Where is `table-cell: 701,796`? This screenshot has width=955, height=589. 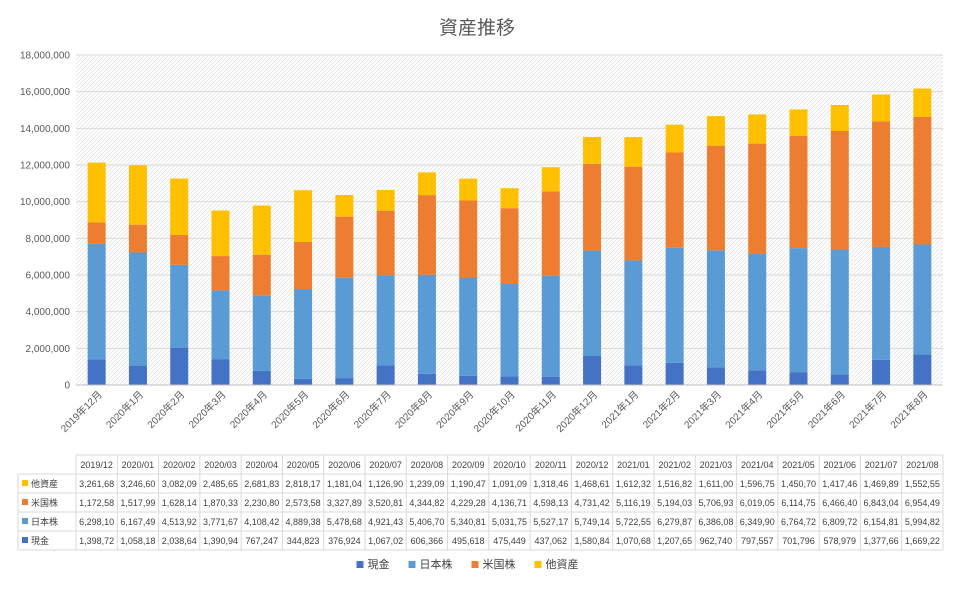 table-cell: 701,796 is located at coordinates (798, 541).